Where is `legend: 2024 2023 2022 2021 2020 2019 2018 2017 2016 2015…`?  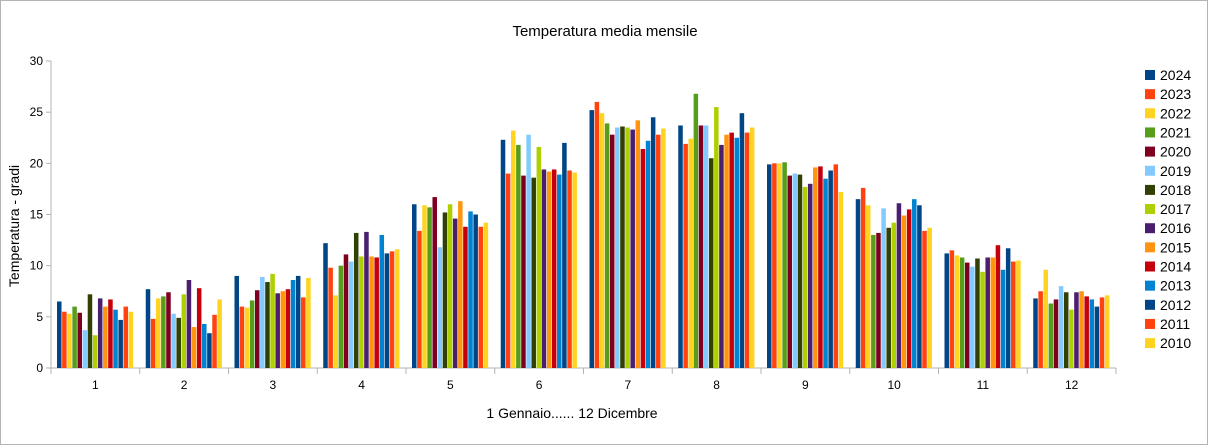 legend: 2024 2023 2022 2021 2020 2019 2018 2017 2016 2015… is located at coordinates (1168, 209).